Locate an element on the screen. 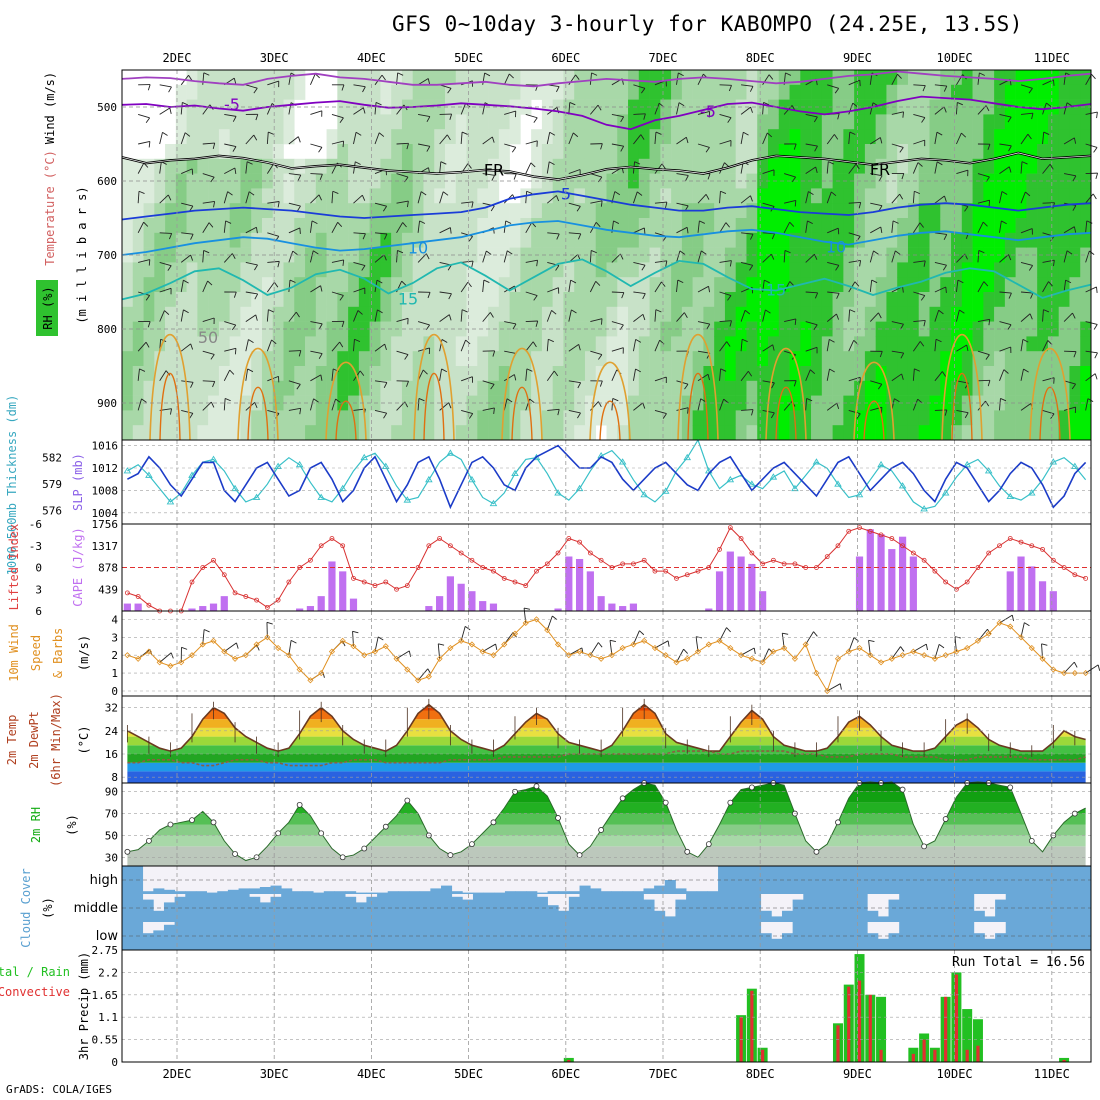 Image resolution: width=1100 pixels, height=1100 pixels. cloud-middle-bar is located at coordinates (329, 908).